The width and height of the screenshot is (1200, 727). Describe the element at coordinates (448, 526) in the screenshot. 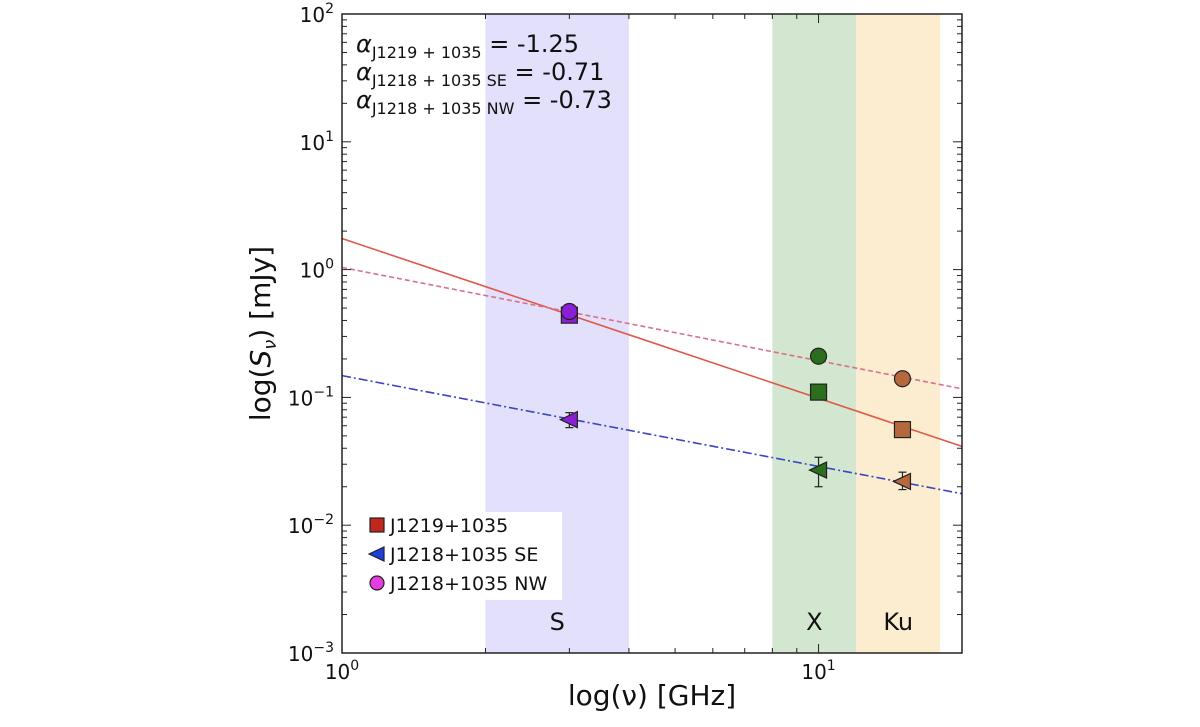

I see `legend-label: J1219+1035` at that location.